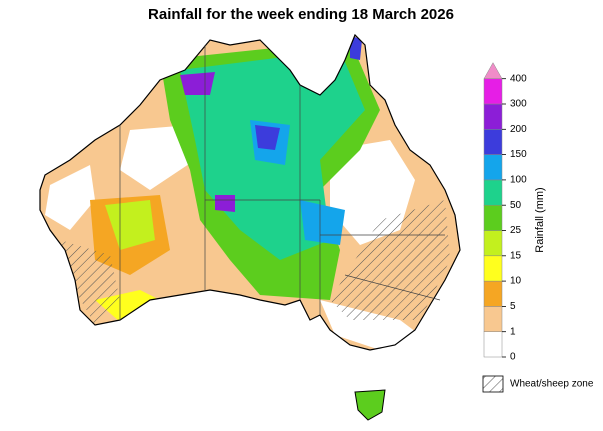 This screenshot has width=603, height=431. Describe the element at coordinates (516, 255) in the screenshot. I see `legend-tick-label: 15` at that location.